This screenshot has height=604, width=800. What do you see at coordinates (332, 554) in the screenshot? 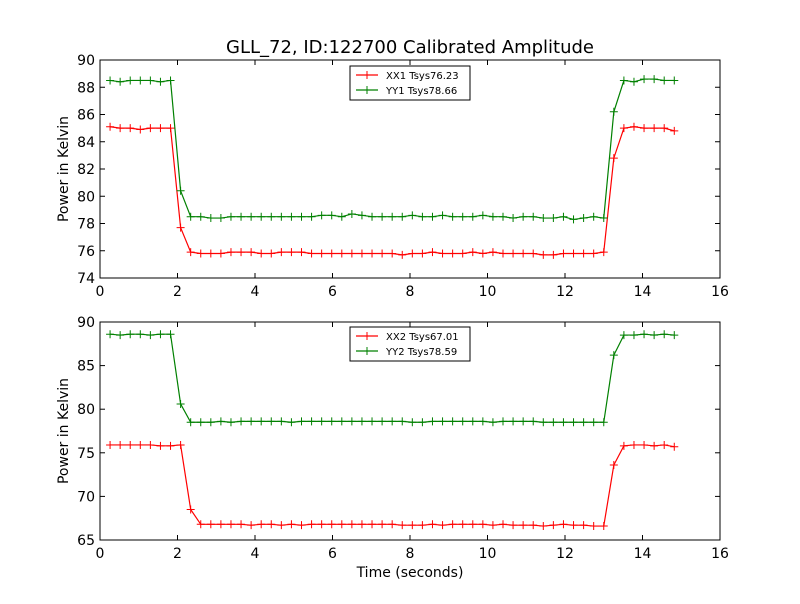
I see `x-tick-label: 6` at bounding box center [332, 554].